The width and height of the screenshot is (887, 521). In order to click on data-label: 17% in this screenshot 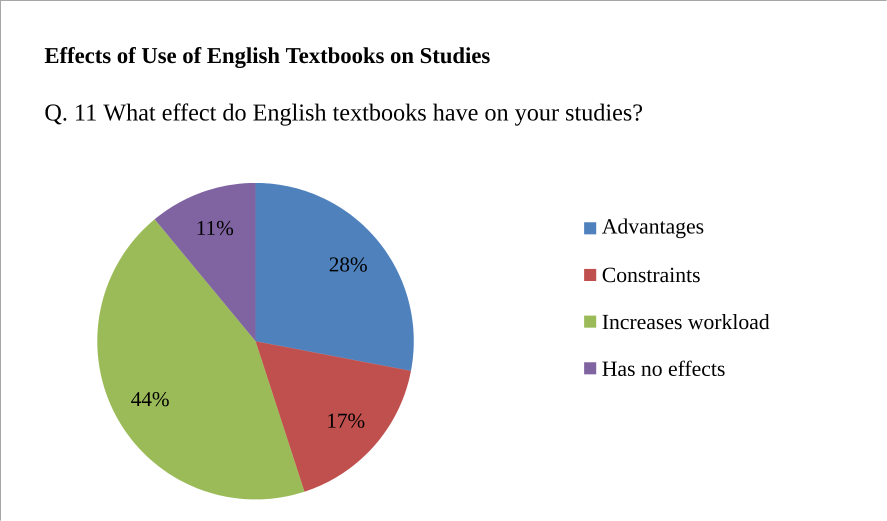, I will do `click(346, 421)`.